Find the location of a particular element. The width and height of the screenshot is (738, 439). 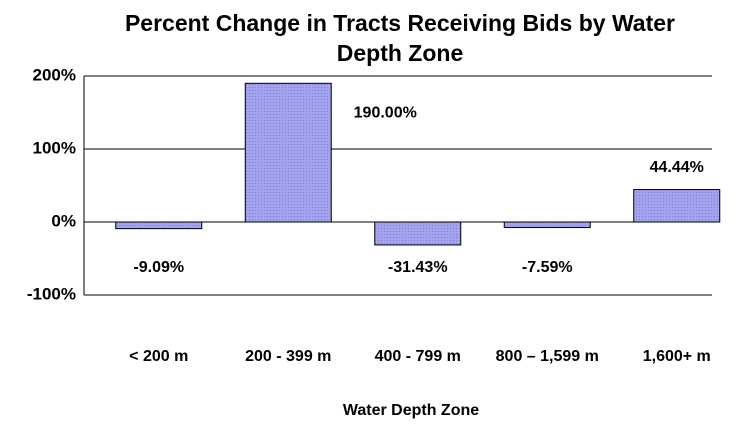

x-tick-label: 800 – 1,599 m is located at coordinates (547, 356).